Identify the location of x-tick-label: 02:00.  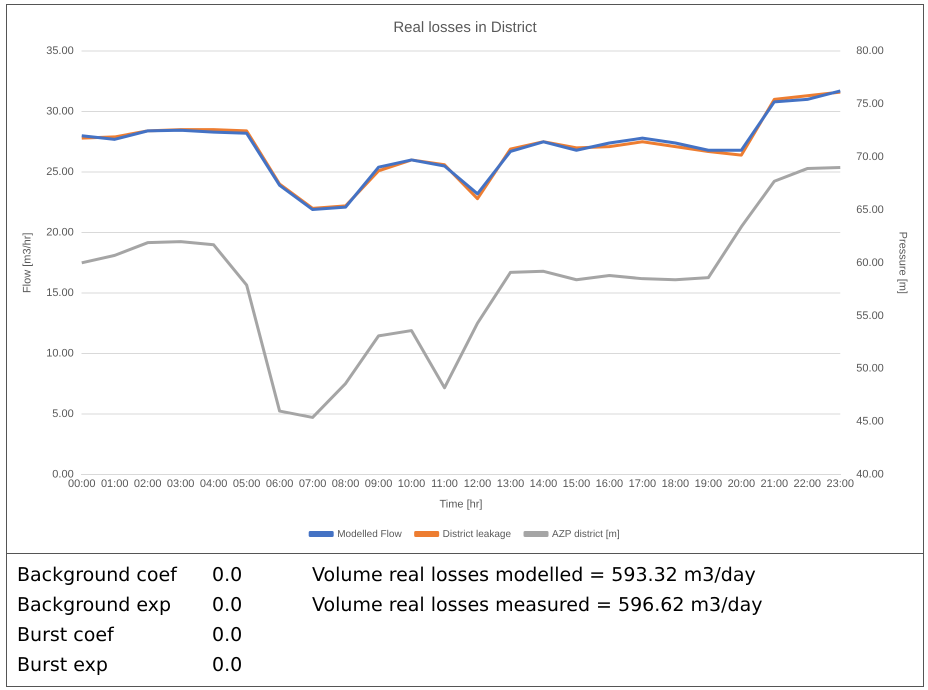
(148, 484).